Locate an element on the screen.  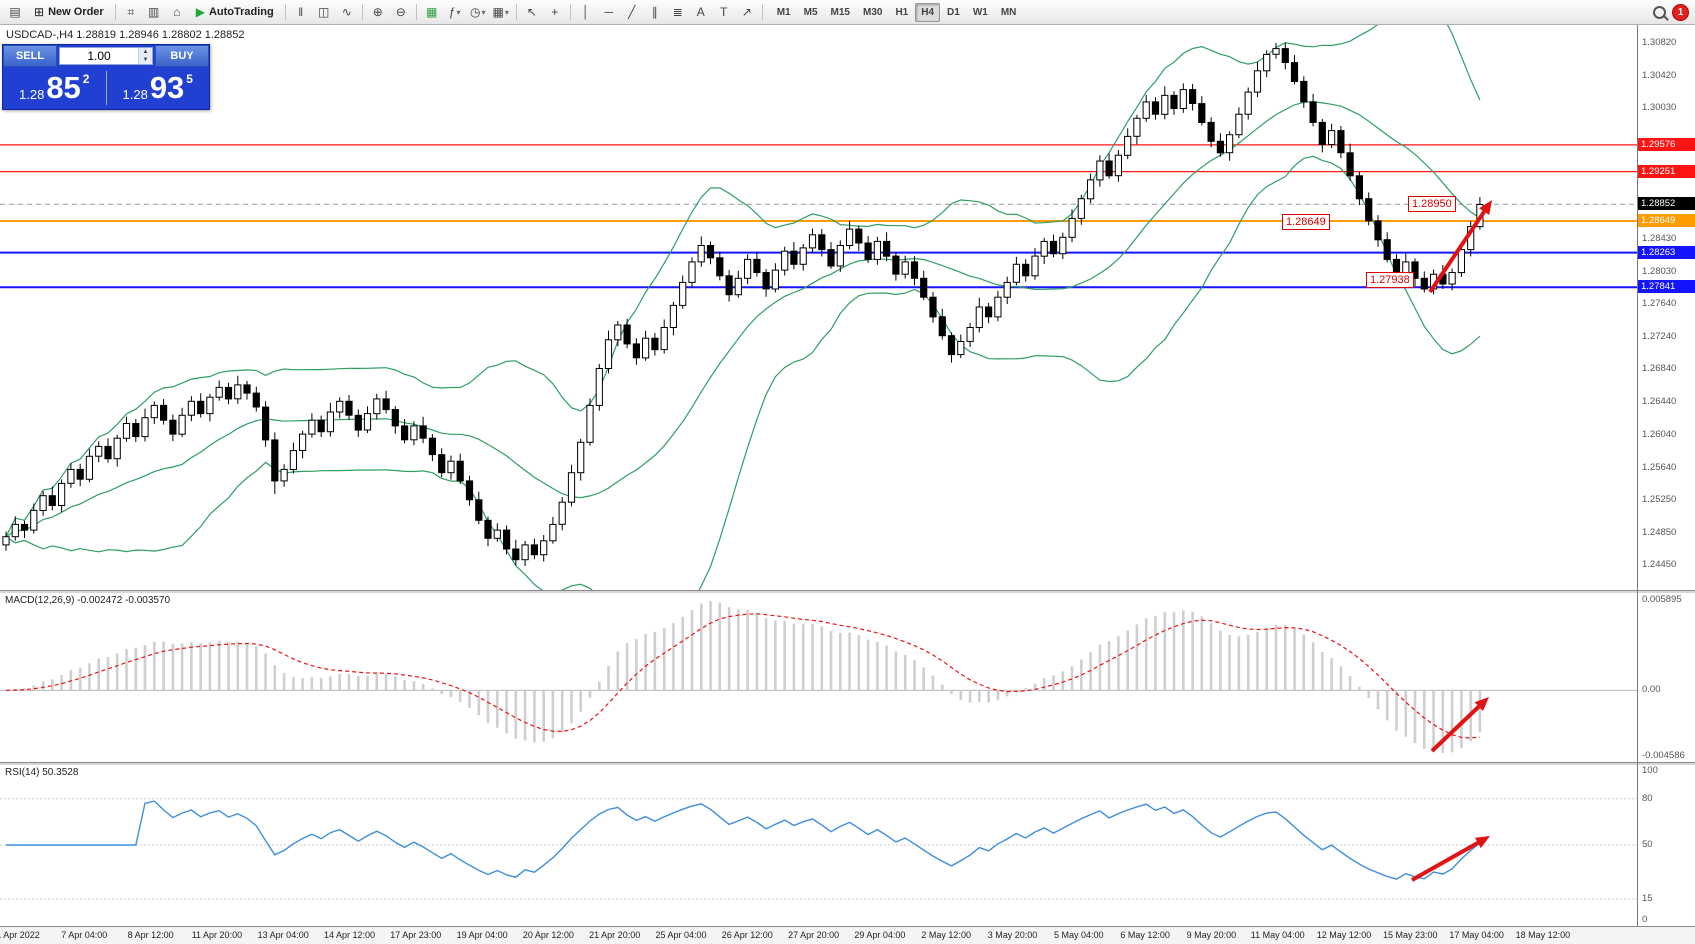
buy-price-pip: 5 is located at coordinates (189, 79).